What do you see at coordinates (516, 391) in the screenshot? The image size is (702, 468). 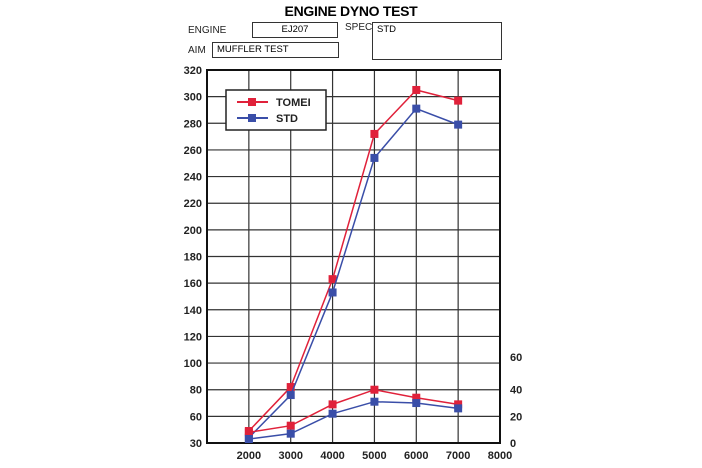 I see `y-right-tick-label: 40` at bounding box center [516, 391].